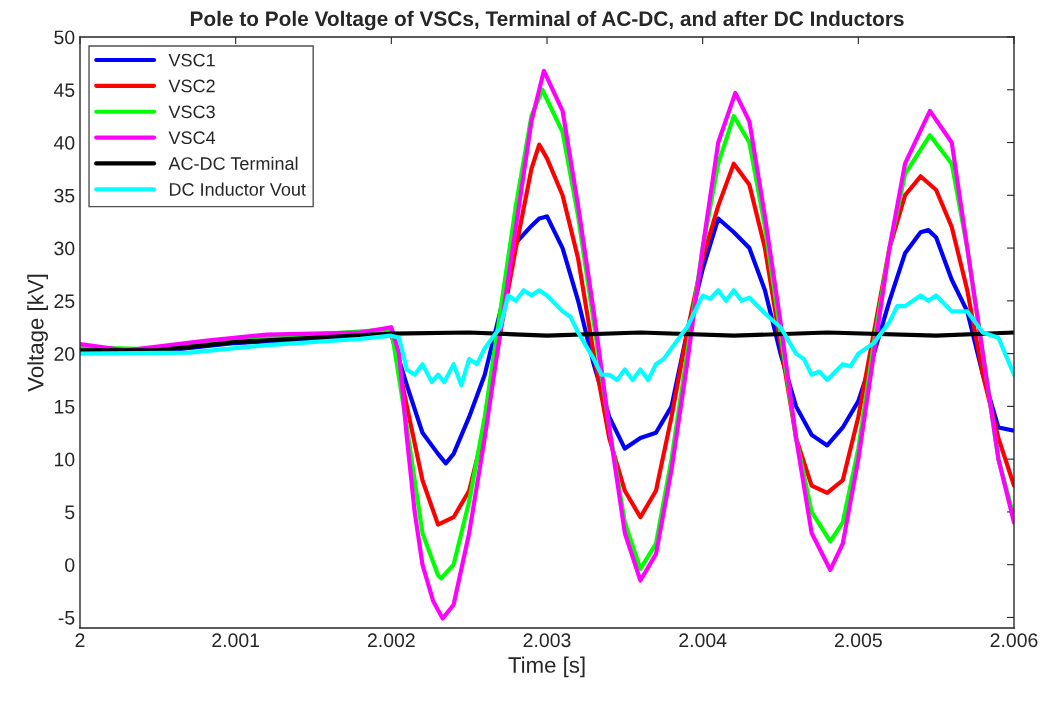  I want to click on y-tick-label: 15, so click(65, 407).